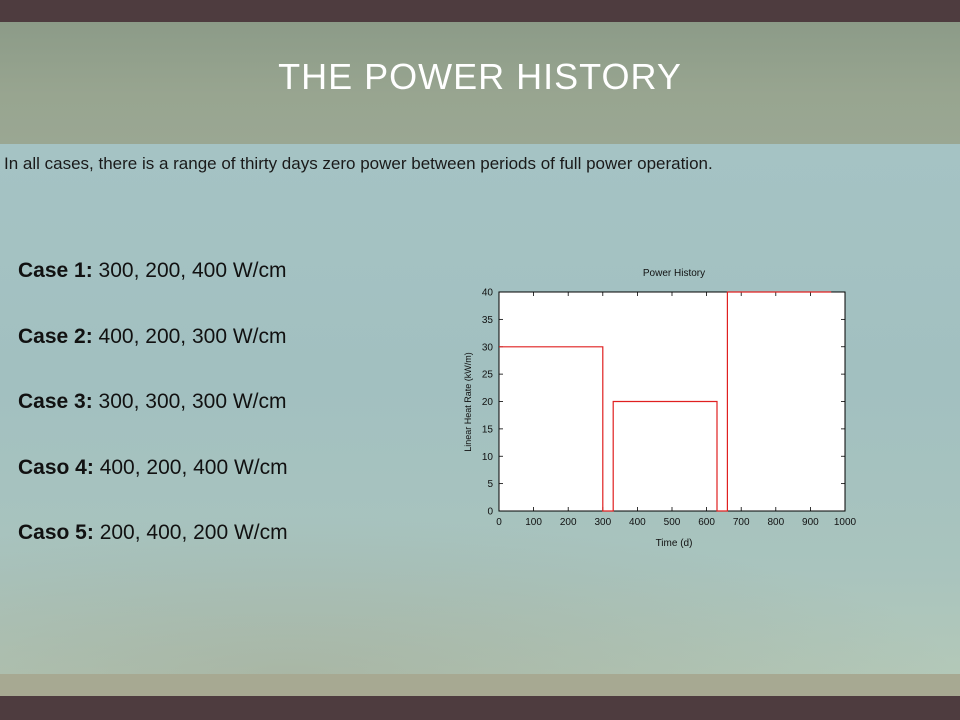 The height and width of the screenshot is (720, 960). I want to click on series-layer, so click(665, 401).